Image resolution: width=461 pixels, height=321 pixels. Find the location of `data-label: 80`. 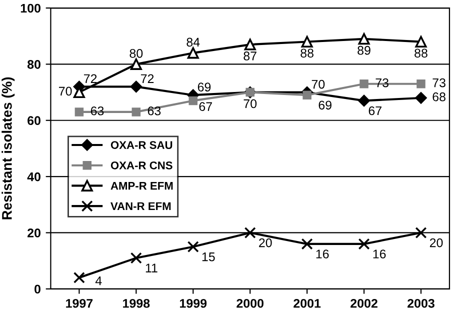

data-label: 80 is located at coordinates (136, 53).